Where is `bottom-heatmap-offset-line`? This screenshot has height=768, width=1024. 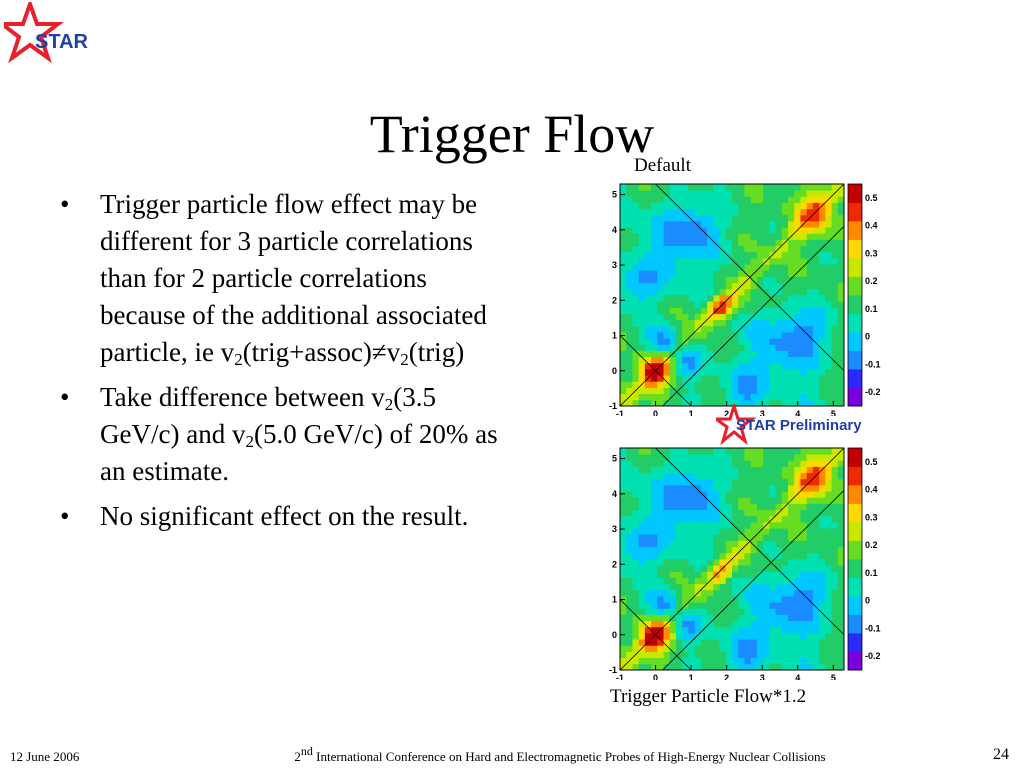
bottom-heatmap-offset-line is located at coordinates (753, 580).